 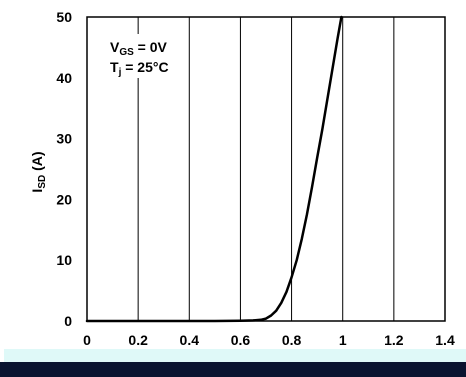 I want to click on y-tick-labels: 0 10 20 30 40 50, so click(x=64, y=169).